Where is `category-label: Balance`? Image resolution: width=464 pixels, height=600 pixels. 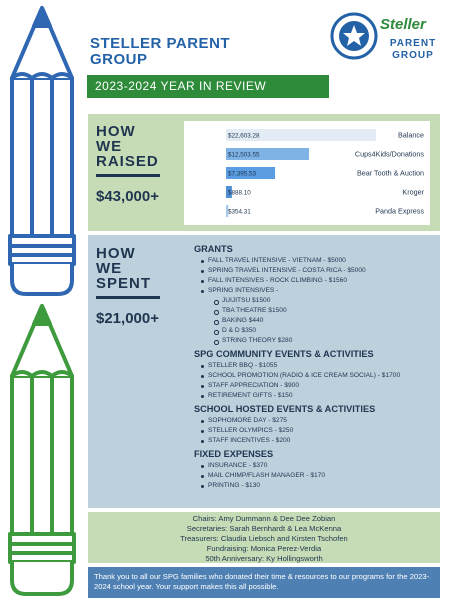
category-label: Balance is located at coordinates (411, 135).